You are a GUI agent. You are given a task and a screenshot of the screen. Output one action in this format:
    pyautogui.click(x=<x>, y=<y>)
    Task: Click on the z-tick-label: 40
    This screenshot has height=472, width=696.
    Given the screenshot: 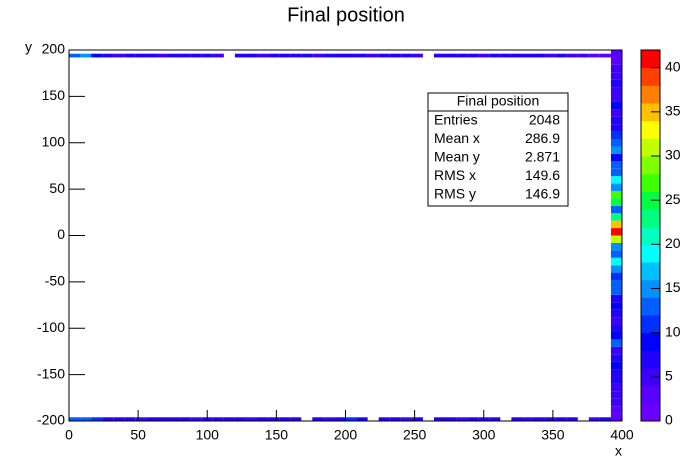 What is the action you would take?
    pyautogui.click(x=673, y=66)
    